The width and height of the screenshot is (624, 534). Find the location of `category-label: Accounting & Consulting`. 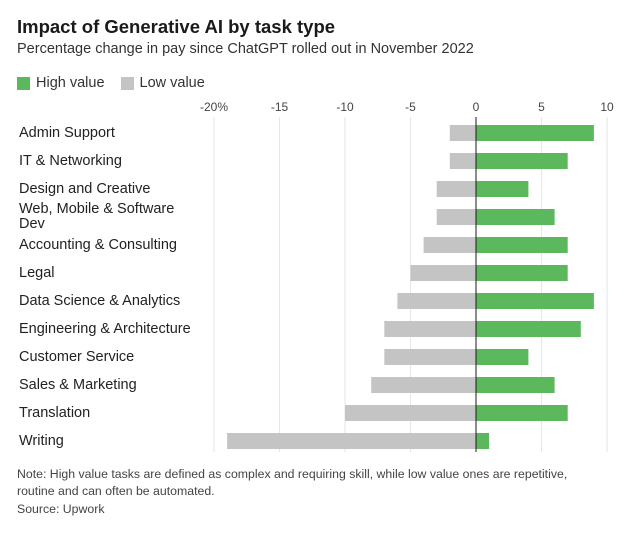

category-label: Accounting & Consulting is located at coordinates (98, 245).